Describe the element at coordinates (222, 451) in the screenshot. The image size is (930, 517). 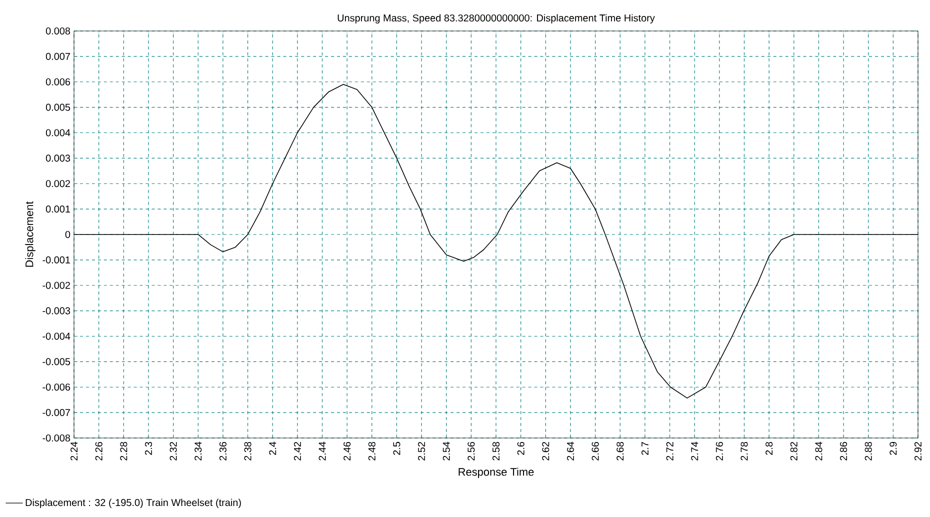
I see `x-tick-label: 2.36` at that location.